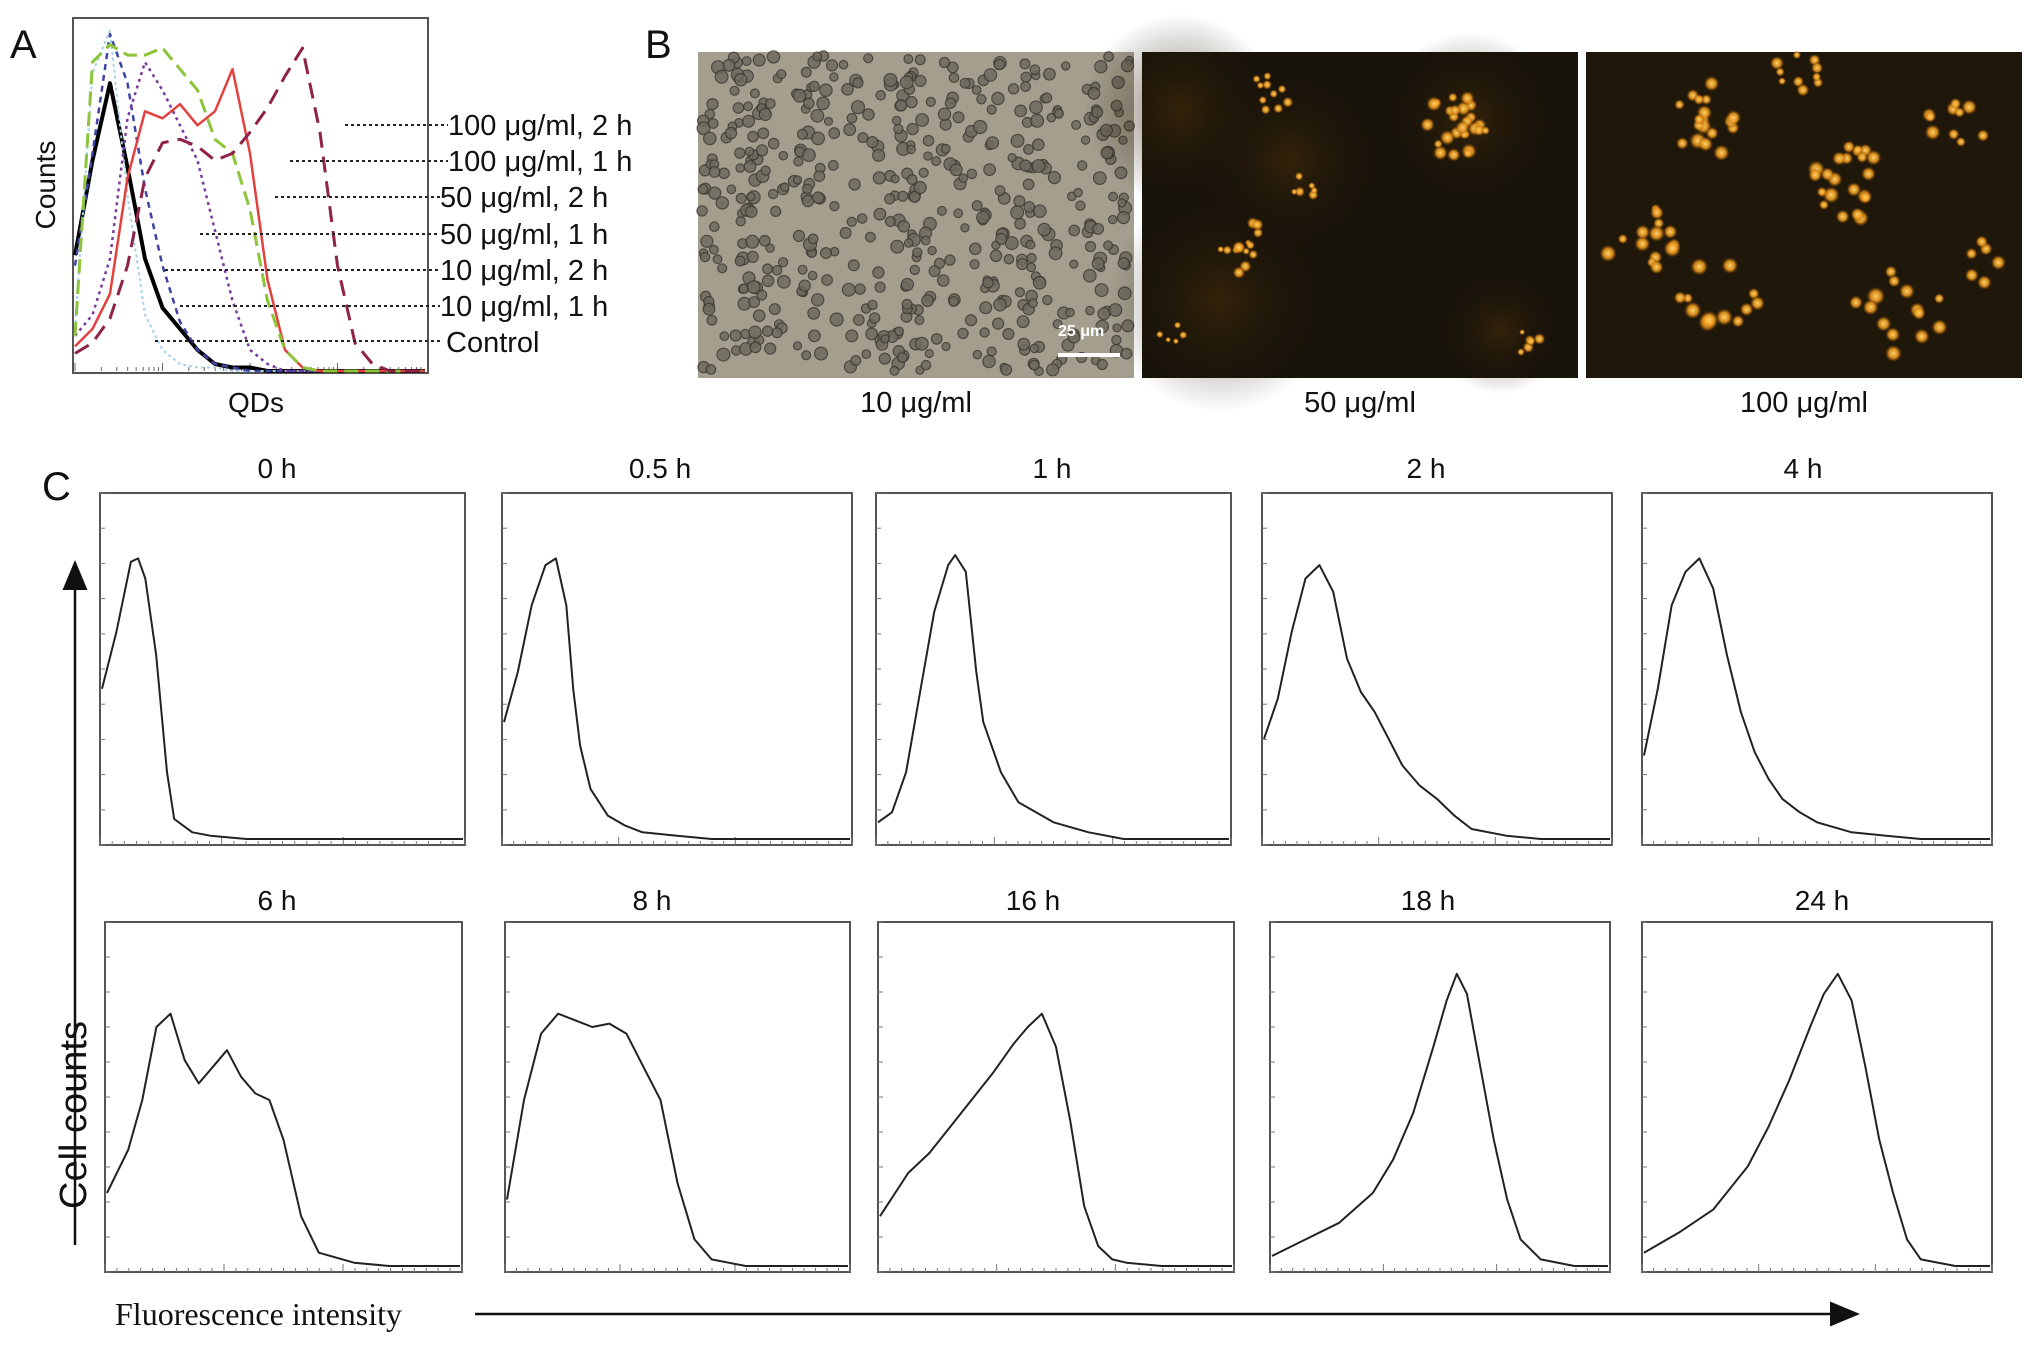 The height and width of the screenshot is (1345, 2024). What do you see at coordinates (45, 185) in the screenshot?
I see `panel-a-ylabel: Counts` at bounding box center [45, 185].